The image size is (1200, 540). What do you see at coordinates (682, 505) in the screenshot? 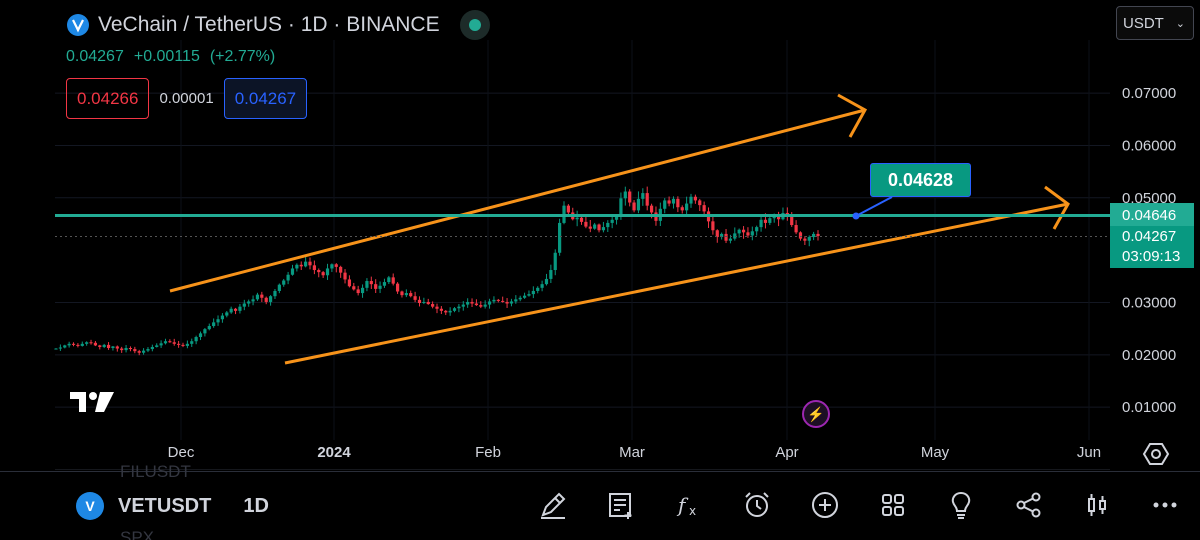
I see `svg-text: f` at bounding box center [682, 505].